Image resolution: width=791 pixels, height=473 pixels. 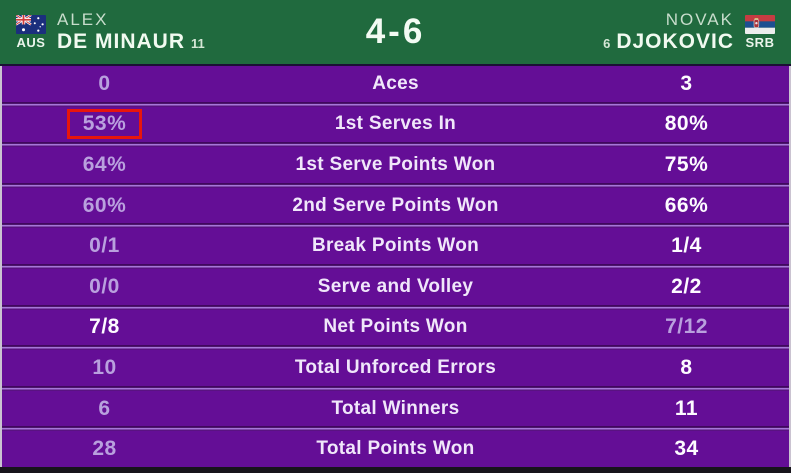 I want to click on player-left: AUS ALEX DE MINAUR 11, so click(x=110, y=32).